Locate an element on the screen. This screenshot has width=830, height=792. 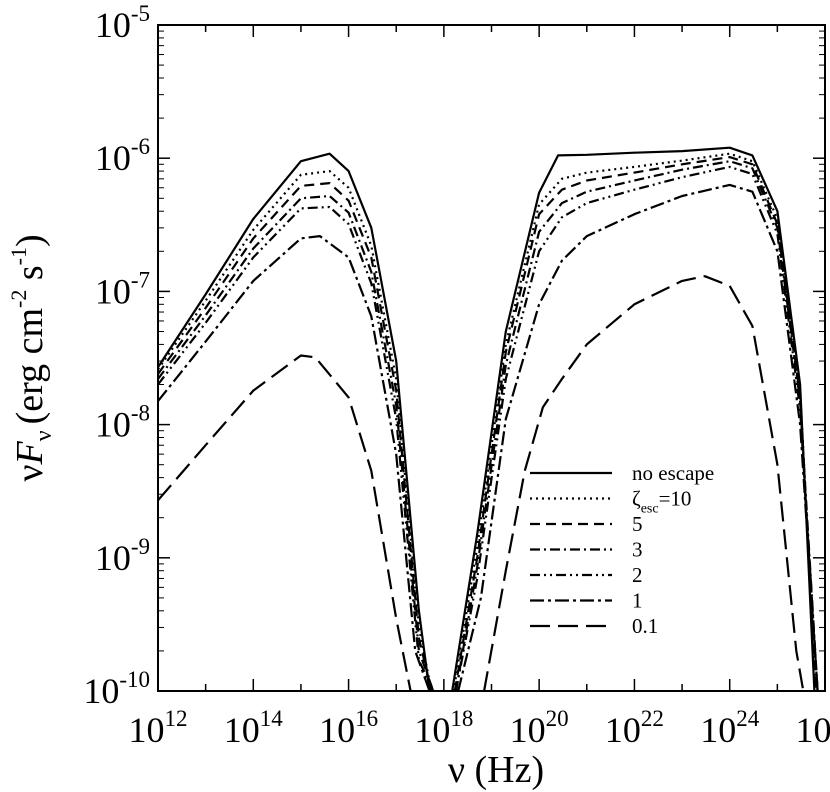
y-axis-label: νFν(erg cm-2 s-1) is located at coordinates (31, 357).